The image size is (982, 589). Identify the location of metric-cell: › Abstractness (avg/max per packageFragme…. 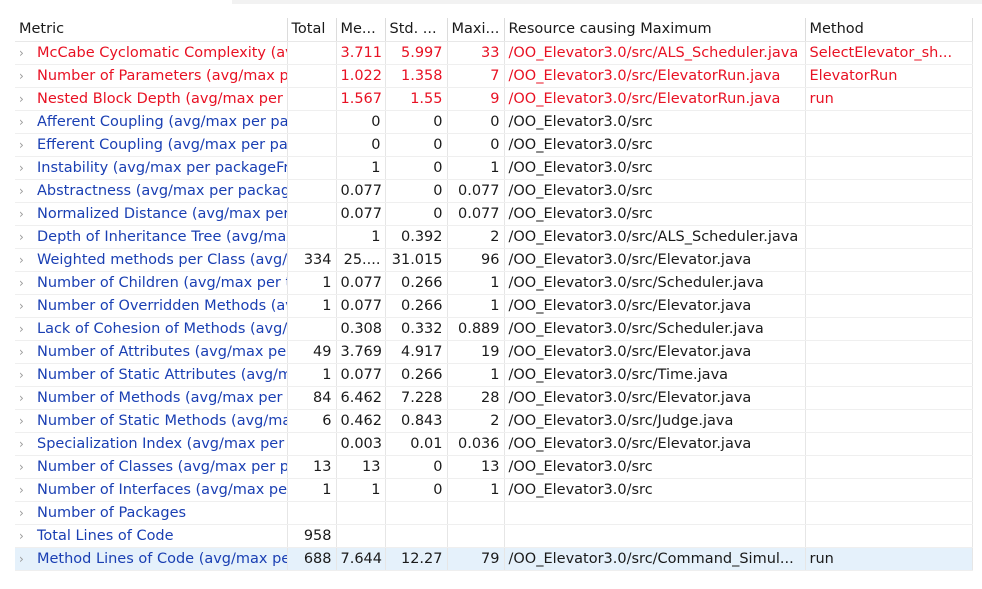
(151, 191).